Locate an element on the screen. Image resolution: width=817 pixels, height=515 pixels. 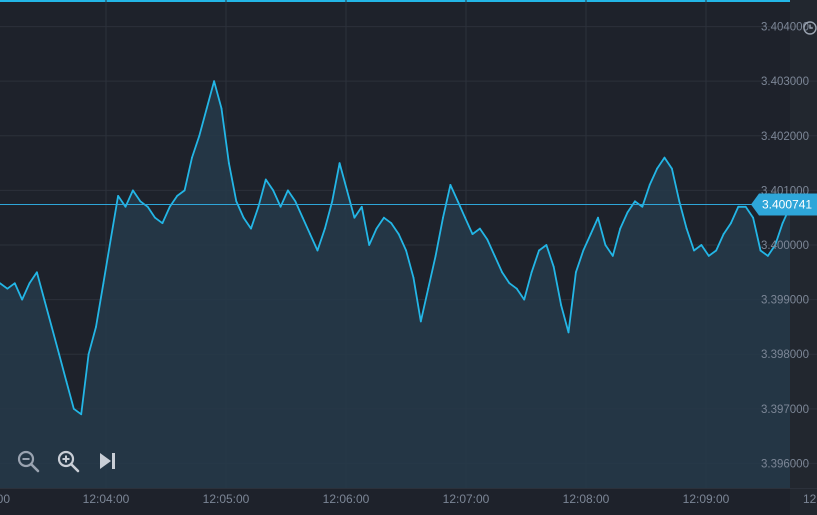
skip-to-end-icon is located at coordinates (107, 461).